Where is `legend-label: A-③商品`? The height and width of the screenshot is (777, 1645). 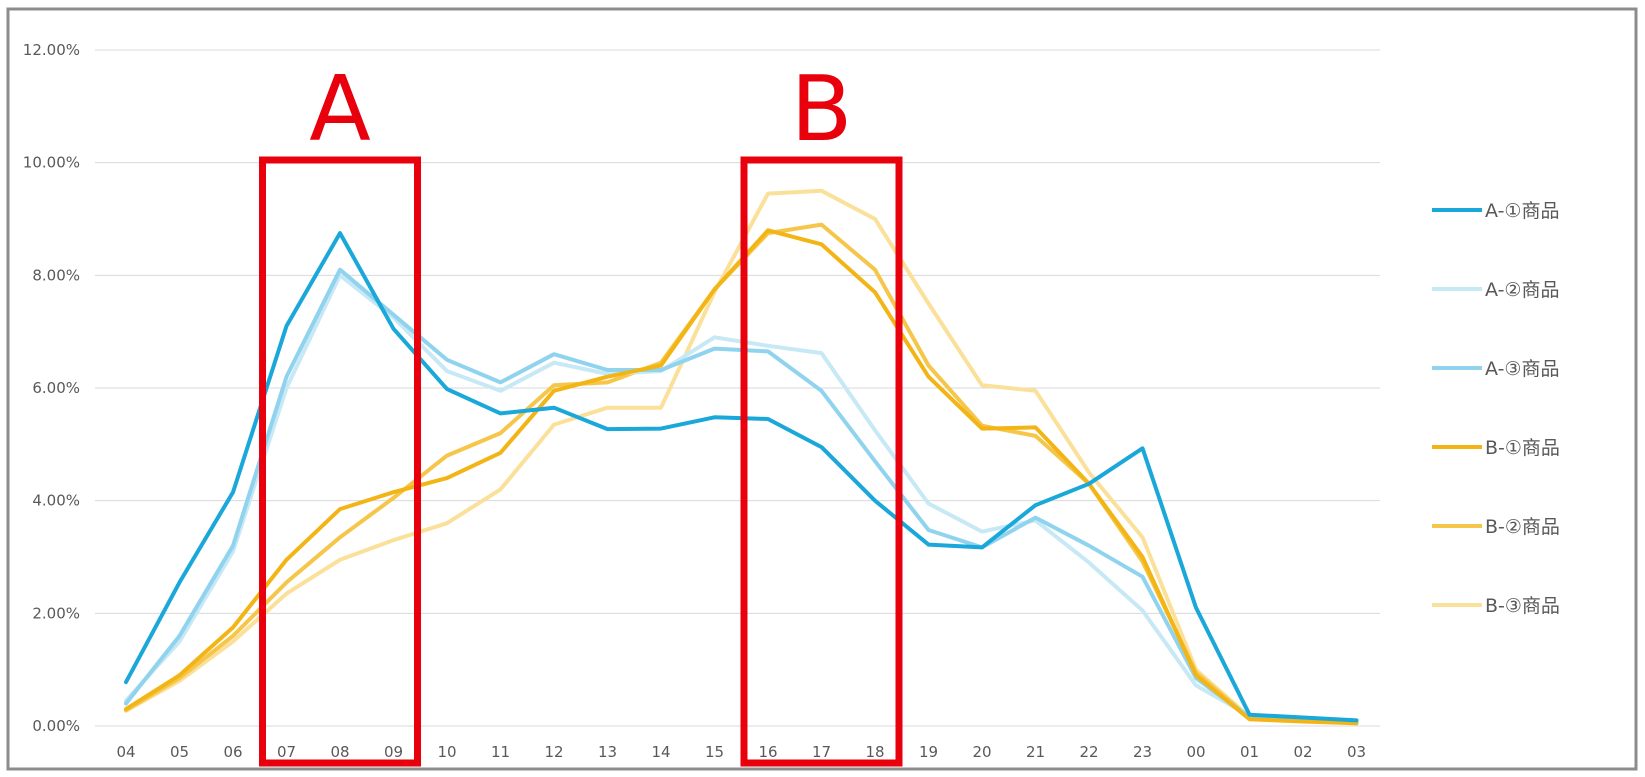 legend-label: A-③商品 is located at coordinates (1522, 369).